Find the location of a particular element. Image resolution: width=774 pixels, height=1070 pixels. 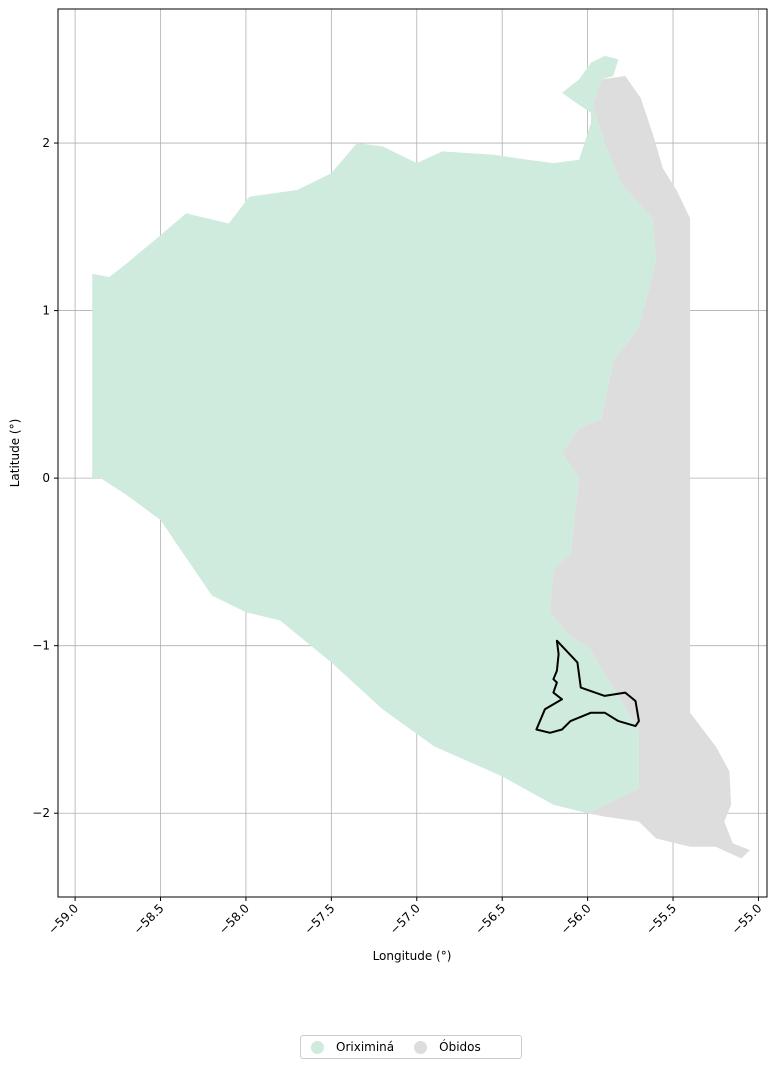

legend-item-obidos: Óbidos is located at coordinates (447, 1047).